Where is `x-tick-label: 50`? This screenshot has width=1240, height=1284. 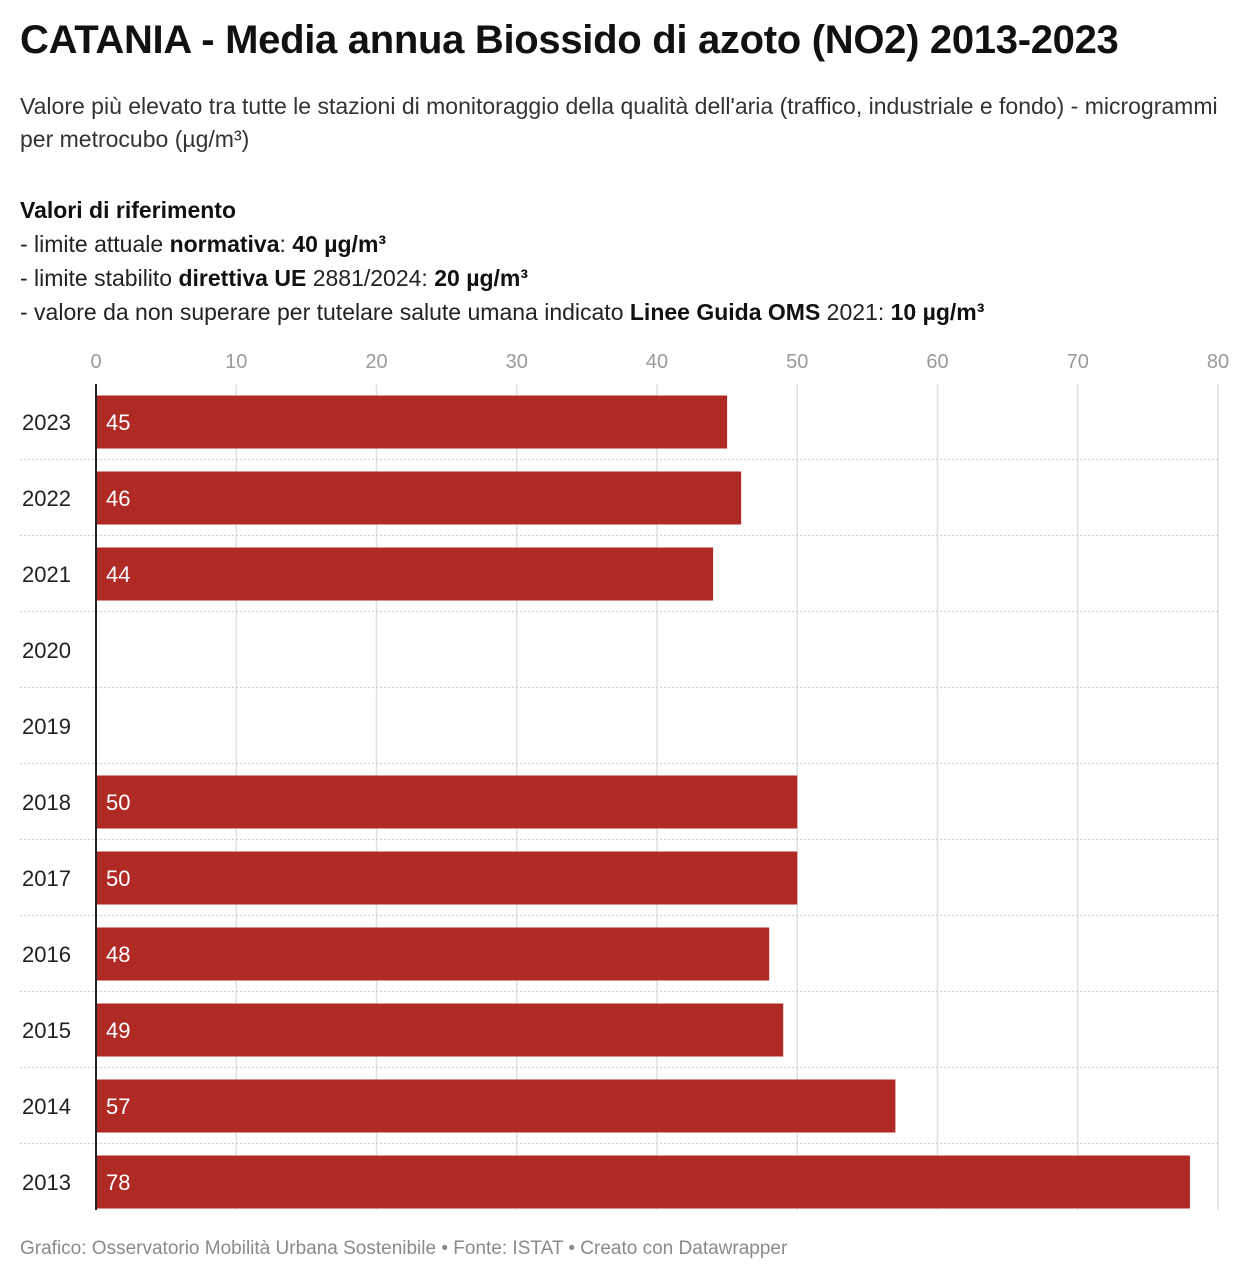 x-tick-label: 50 is located at coordinates (797, 362).